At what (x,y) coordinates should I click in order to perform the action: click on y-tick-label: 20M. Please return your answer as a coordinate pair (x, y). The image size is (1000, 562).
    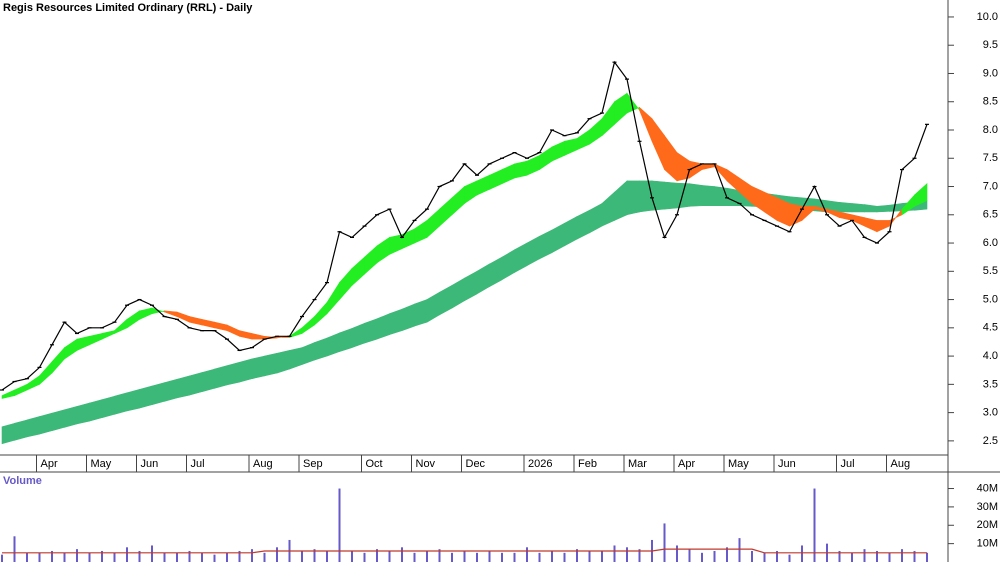
    Looking at the image, I should click on (987, 525).